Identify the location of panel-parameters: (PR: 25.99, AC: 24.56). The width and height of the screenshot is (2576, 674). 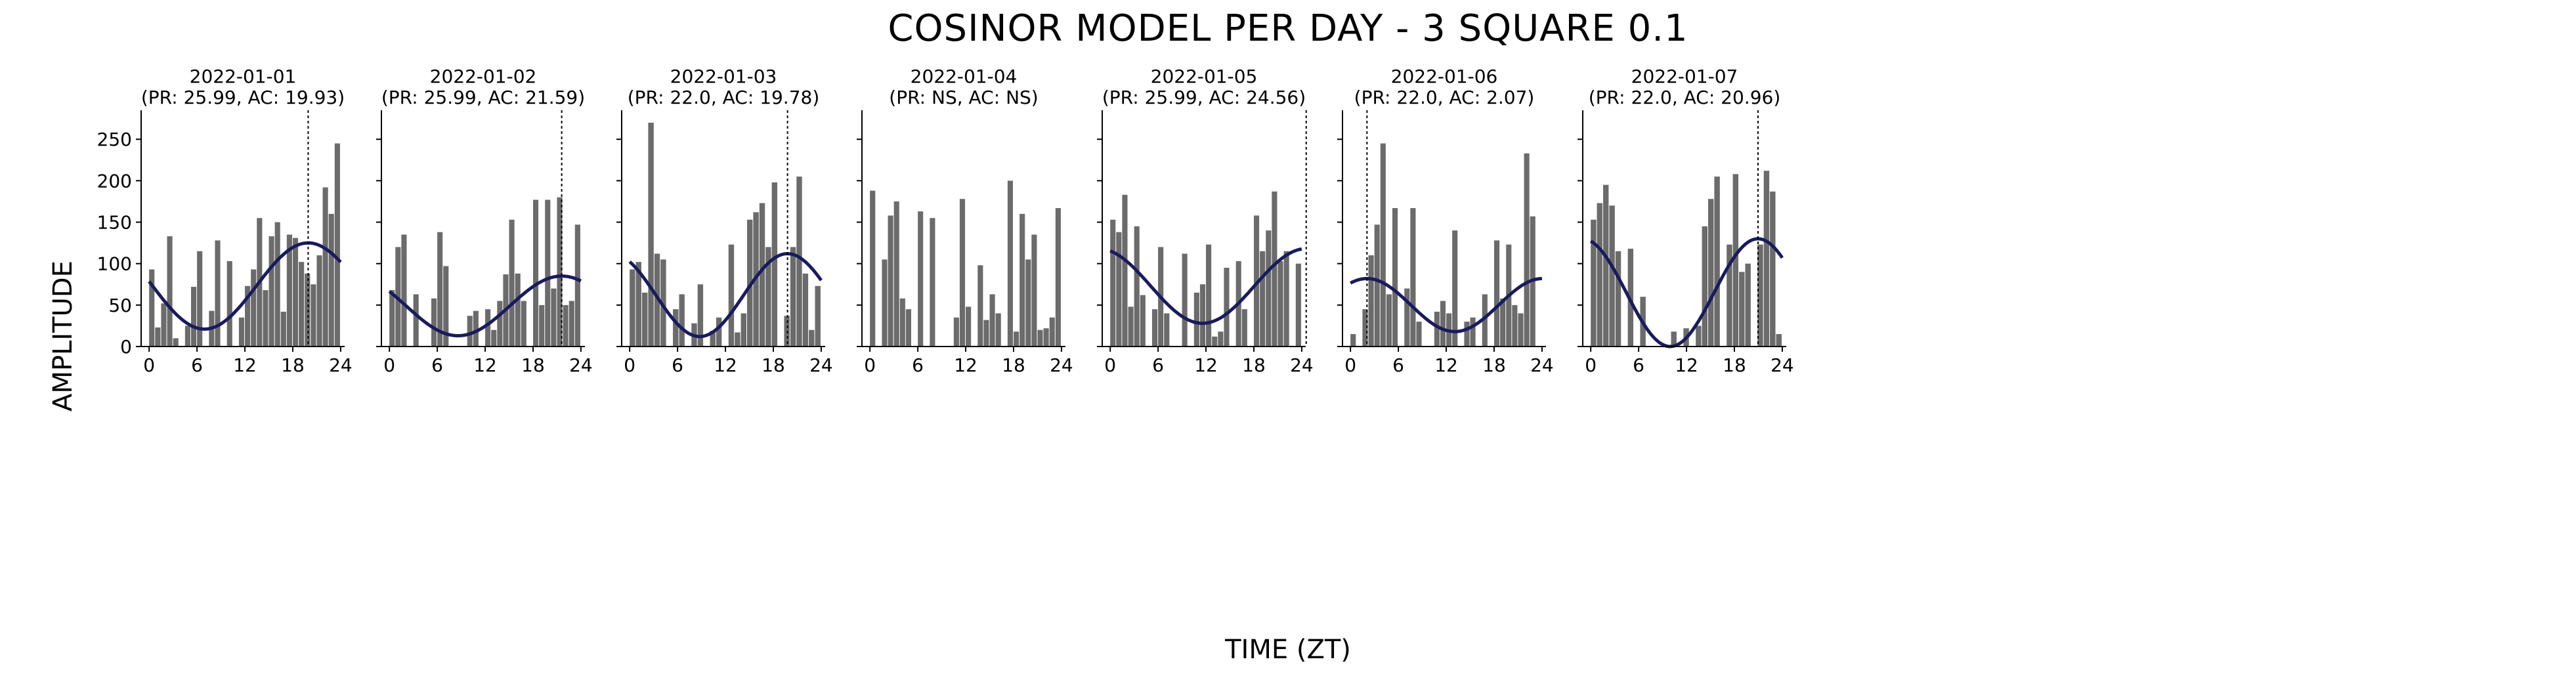
(1204, 97).